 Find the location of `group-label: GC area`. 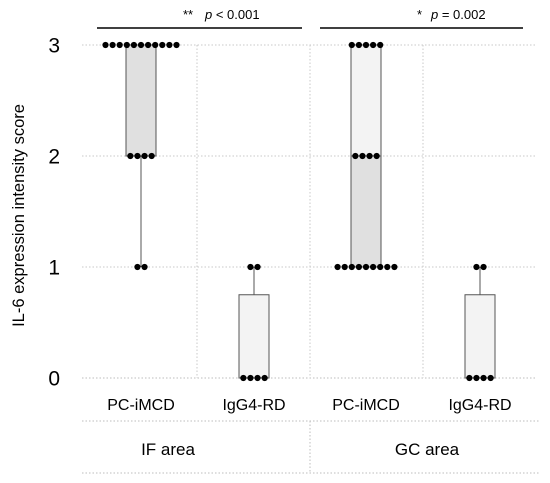

group-label: GC area is located at coordinates (427, 449).